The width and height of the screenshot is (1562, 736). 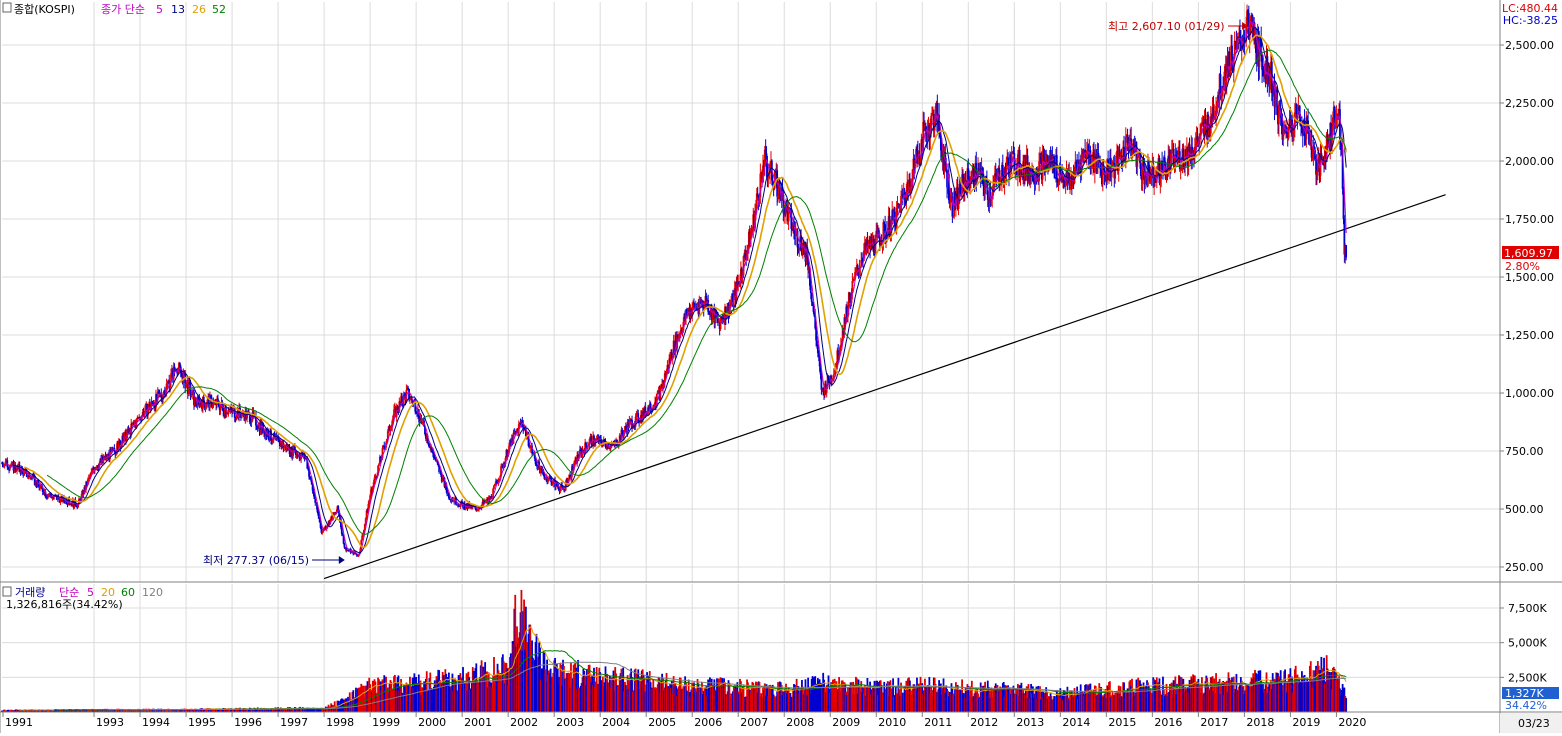 I want to click on low-arrowhead, so click(x=341, y=560).